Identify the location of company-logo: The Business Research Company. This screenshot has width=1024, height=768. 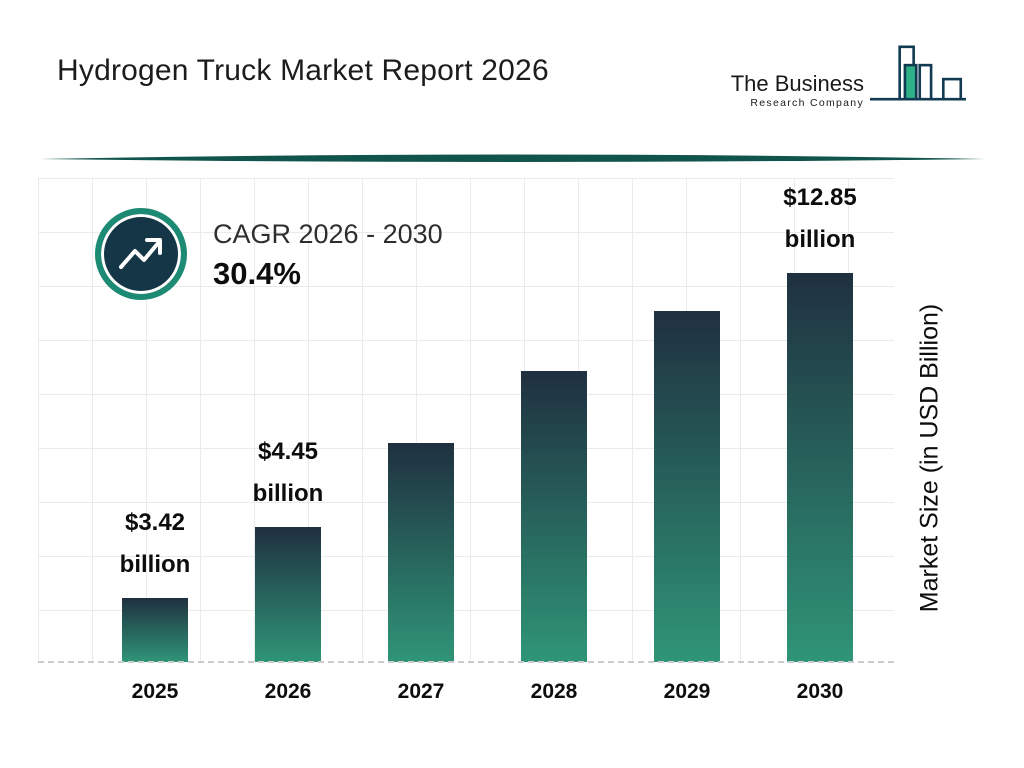
(848, 75).